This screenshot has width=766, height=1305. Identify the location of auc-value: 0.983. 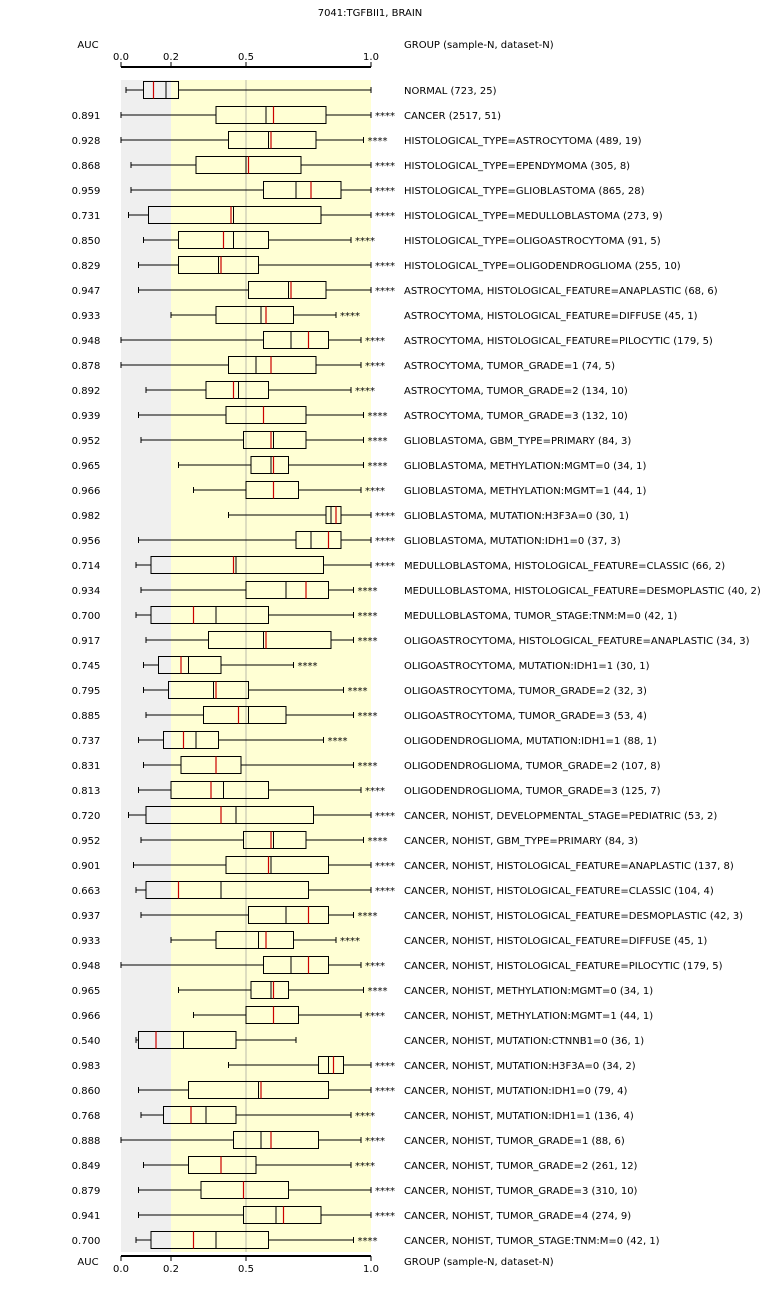
(86, 1066).